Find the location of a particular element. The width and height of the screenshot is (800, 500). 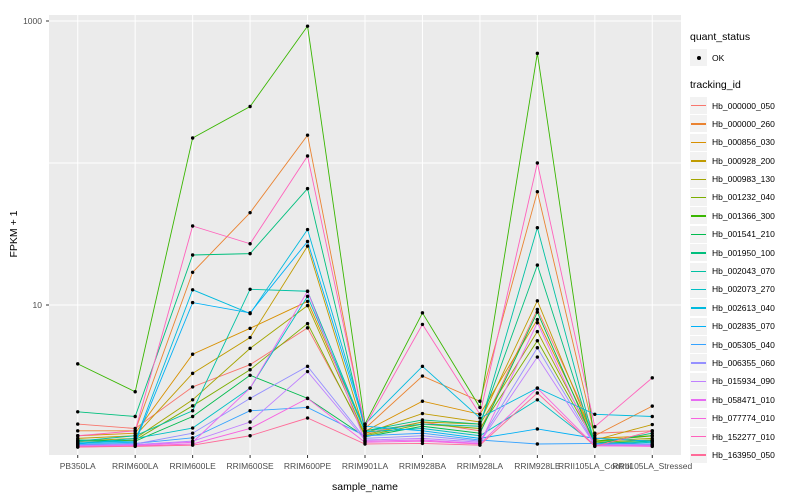

legend-item-label: Hb_000856_030 is located at coordinates (743, 142).